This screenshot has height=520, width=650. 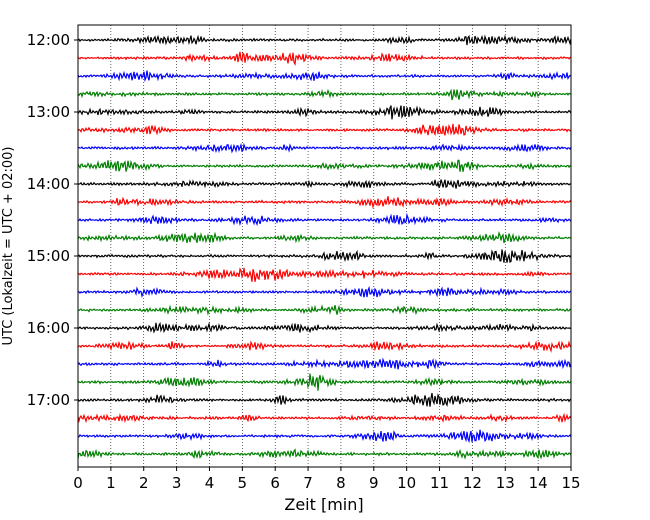 What do you see at coordinates (48, 184) in the screenshot?
I see `y-tick-label: 14:00` at bounding box center [48, 184].